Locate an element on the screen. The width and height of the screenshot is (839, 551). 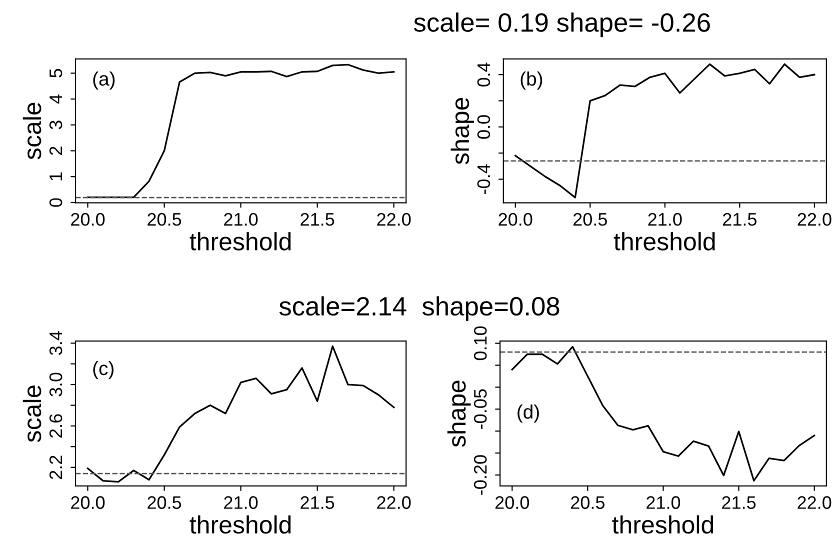
annotation: (d) is located at coordinates (528, 413).